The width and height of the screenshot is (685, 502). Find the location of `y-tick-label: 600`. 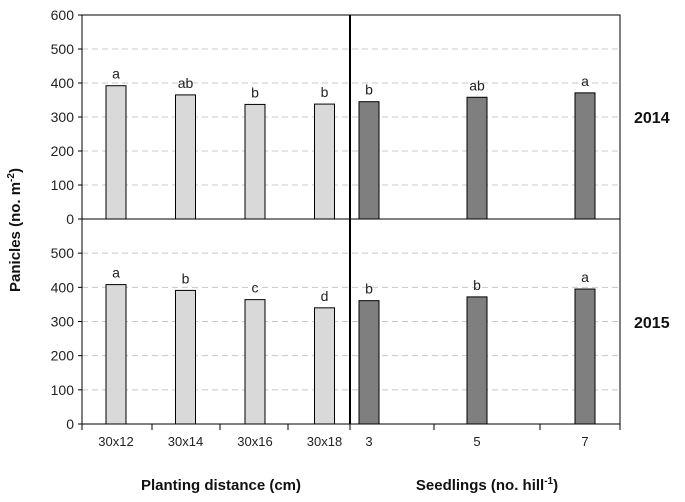

y-tick-label: 600 is located at coordinates (63, 15).